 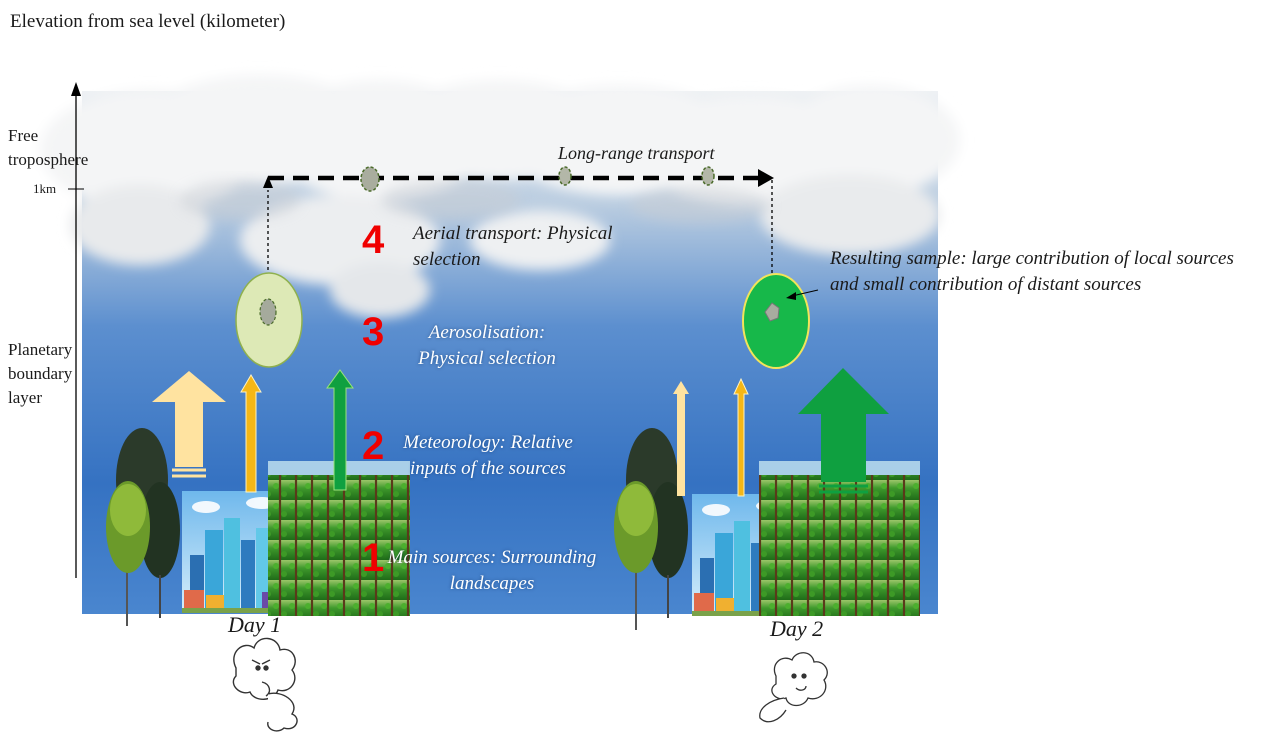 What do you see at coordinates (373, 240) in the screenshot?
I see `step-number-4: 4` at bounding box center [373, 240].